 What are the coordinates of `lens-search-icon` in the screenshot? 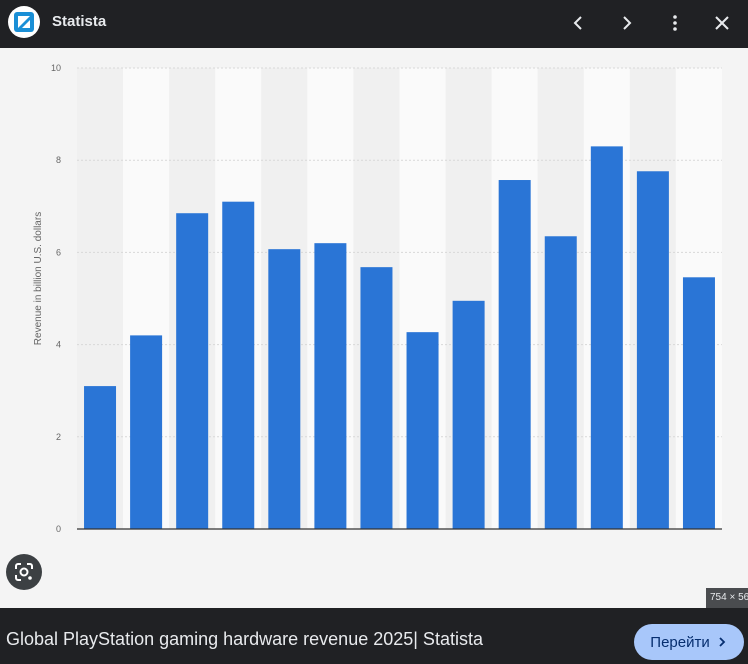 It's located at (24, 572).